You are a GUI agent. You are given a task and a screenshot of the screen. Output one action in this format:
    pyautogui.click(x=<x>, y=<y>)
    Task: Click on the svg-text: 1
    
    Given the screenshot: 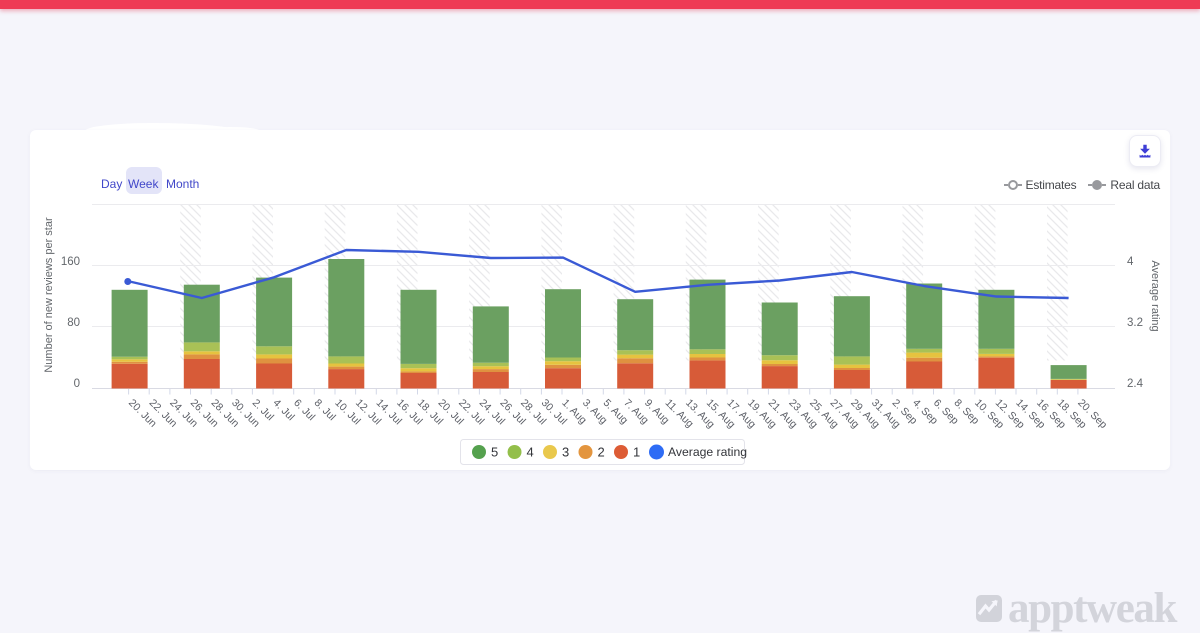 What is the action you would take?
    pyautogui.click(x=636, y=452)
    